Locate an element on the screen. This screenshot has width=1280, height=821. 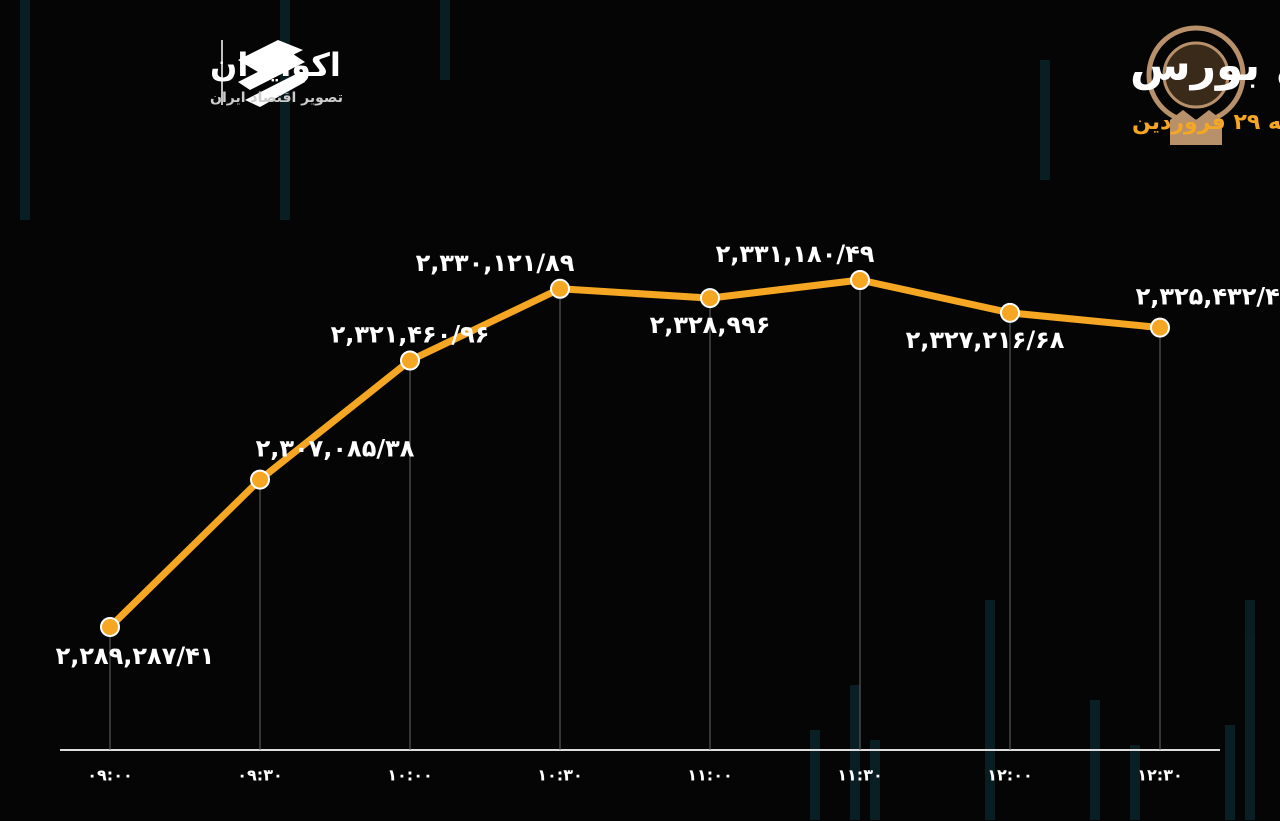
value-label: ۲,۳۳۰,۱۲۱/۸۹ is located at coordinates (495, 263).